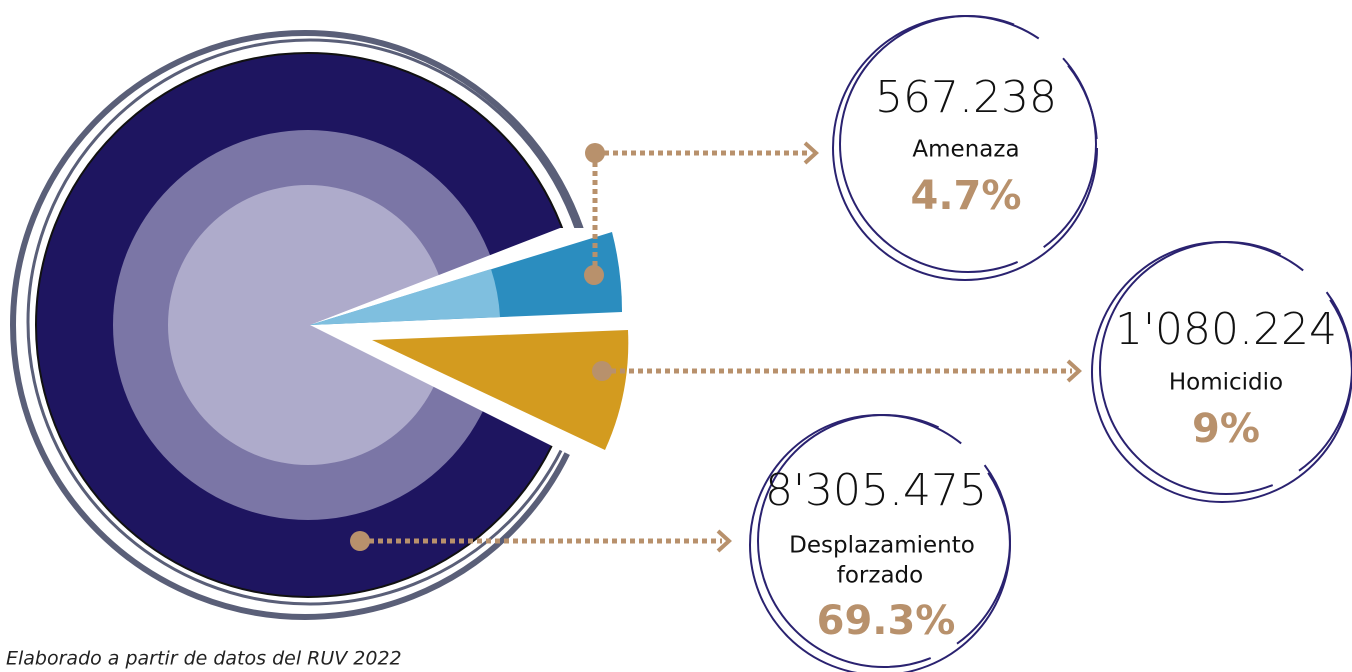 The image size is (1352, 672). Describe the element at coordinates (1226, 329) in the screenshot. I see `number: 1'080.224` at that location.